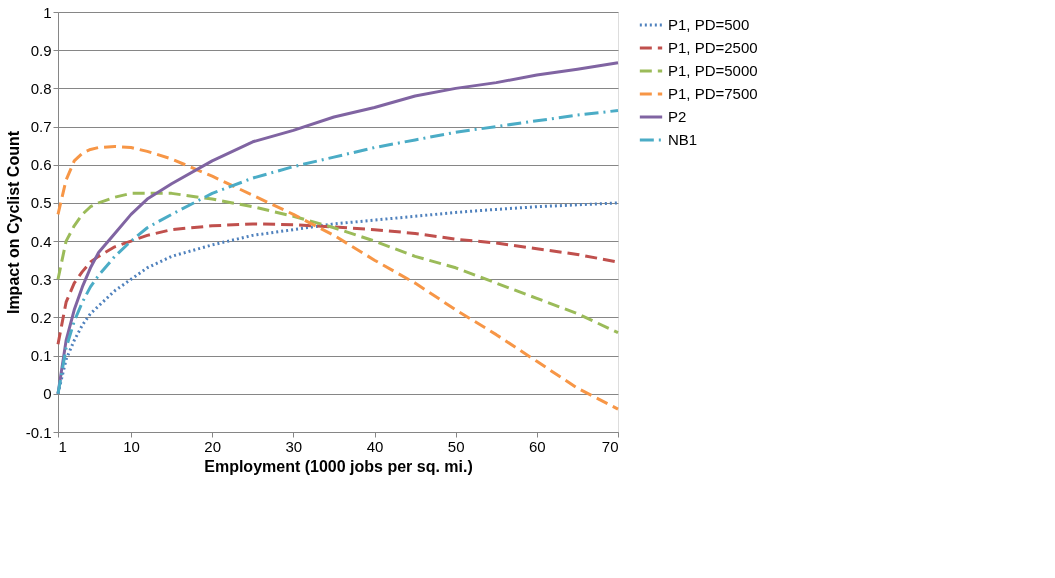  Describe the element at coordinates (213, 446) in the screenshot. I see `x-tick-label: 20` at that location.